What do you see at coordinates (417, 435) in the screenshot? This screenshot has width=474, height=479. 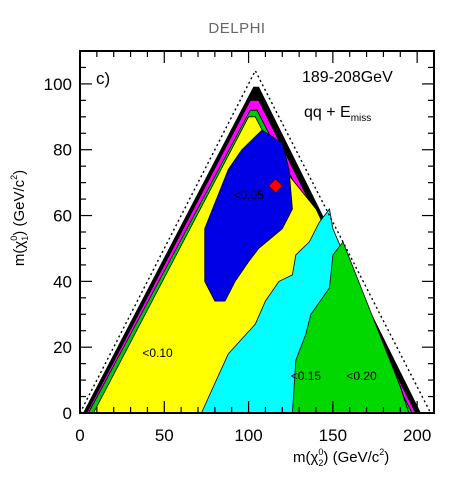 I see `x-tick-label: 200` at bounding box center [417, 435].